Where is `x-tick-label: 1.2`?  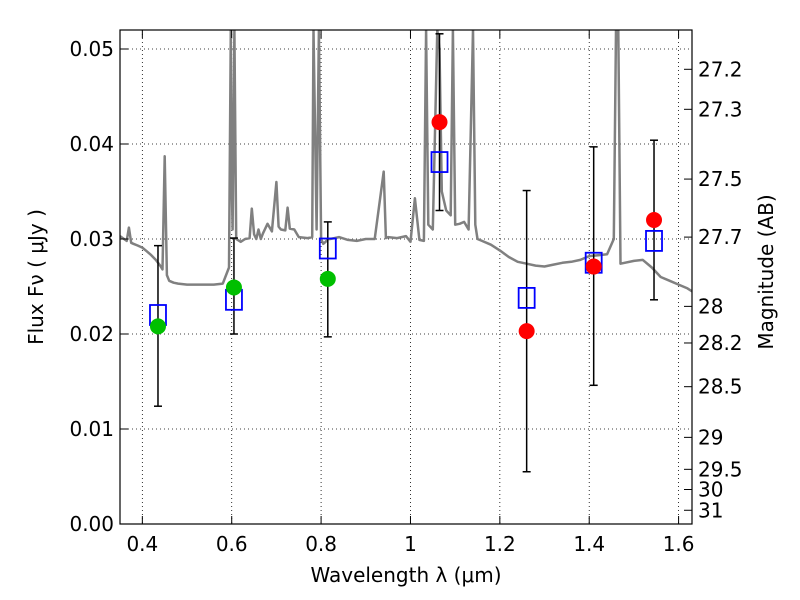 x-tick-label: 1.2 is located at coordinates (500, 544).